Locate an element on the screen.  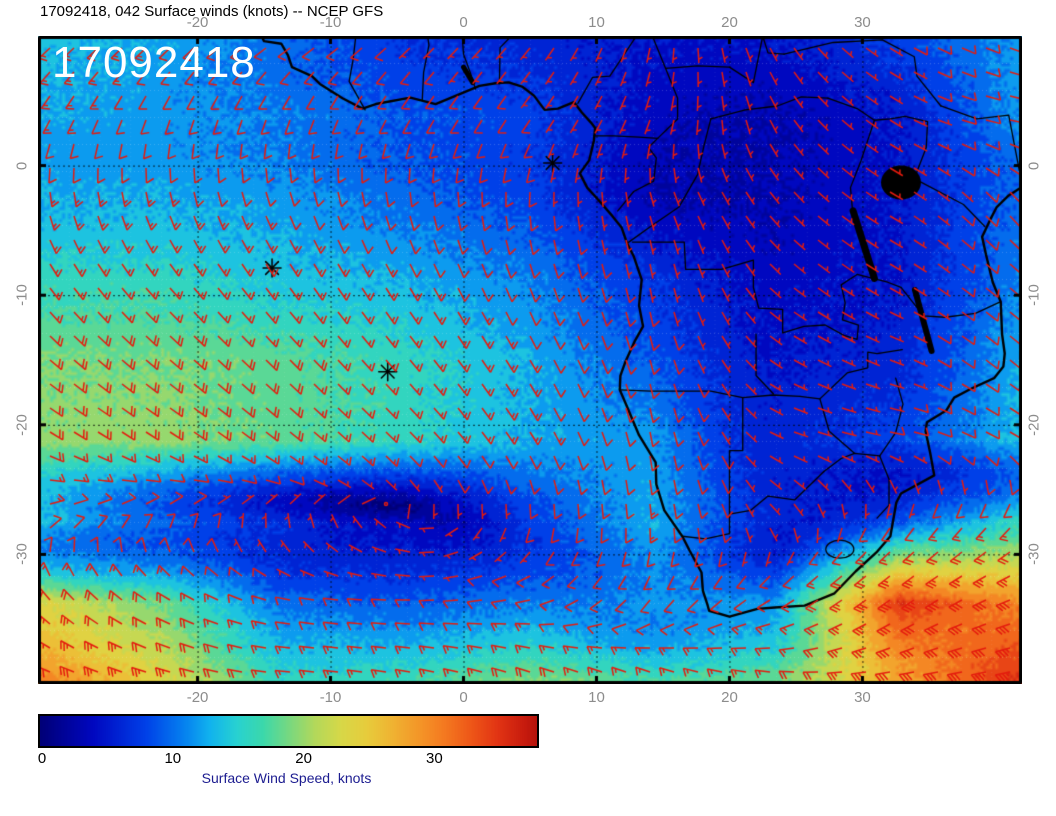
colorbar-gradient is located at coordinates (288, 731).